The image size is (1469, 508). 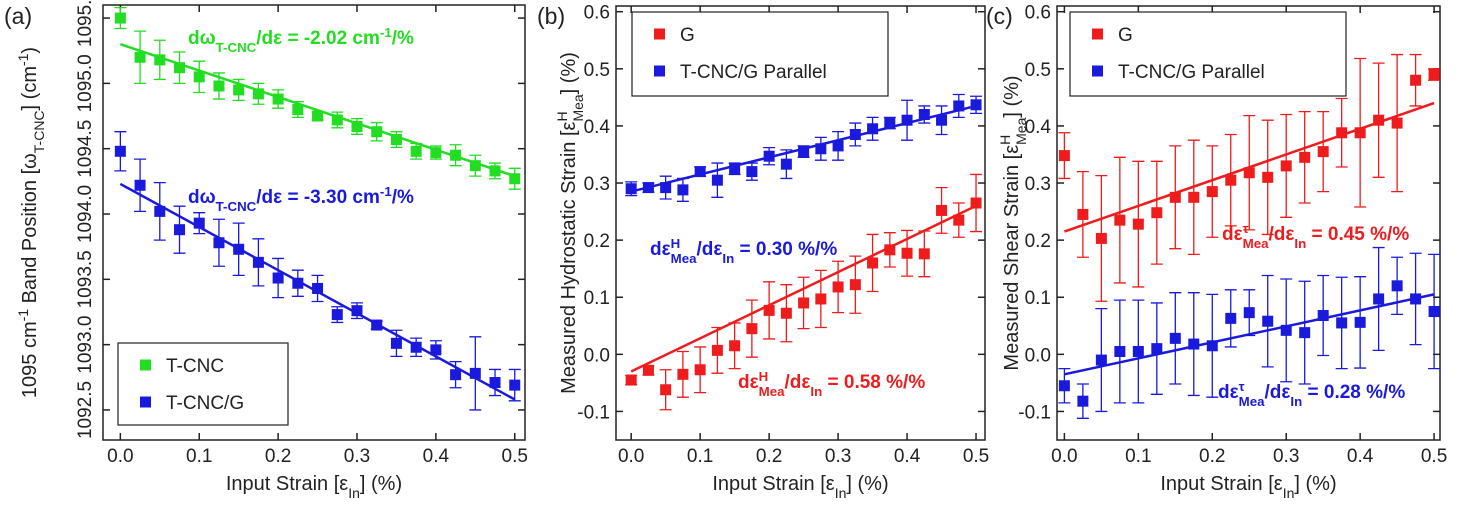 What do you see at coordinates (318, 197) in the screenshot?
I see `text-part: /dε = -3.30 cm` at bounding box center [318, 197].